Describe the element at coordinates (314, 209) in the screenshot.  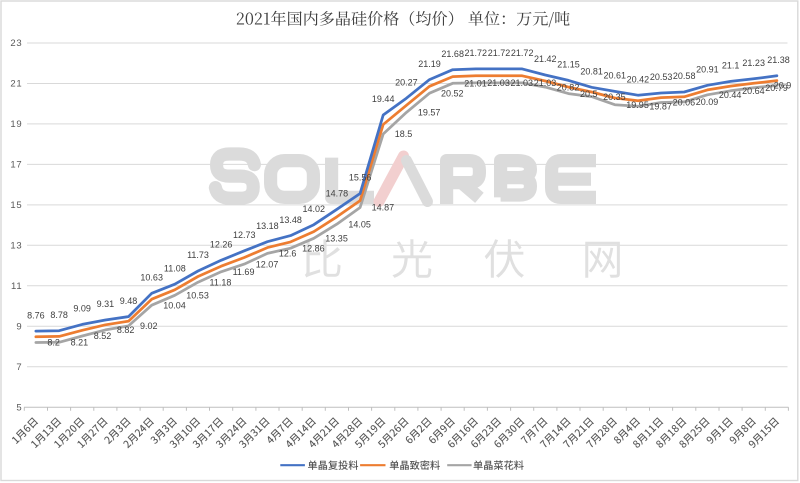
I see `svg-text: 14.02` at that location.